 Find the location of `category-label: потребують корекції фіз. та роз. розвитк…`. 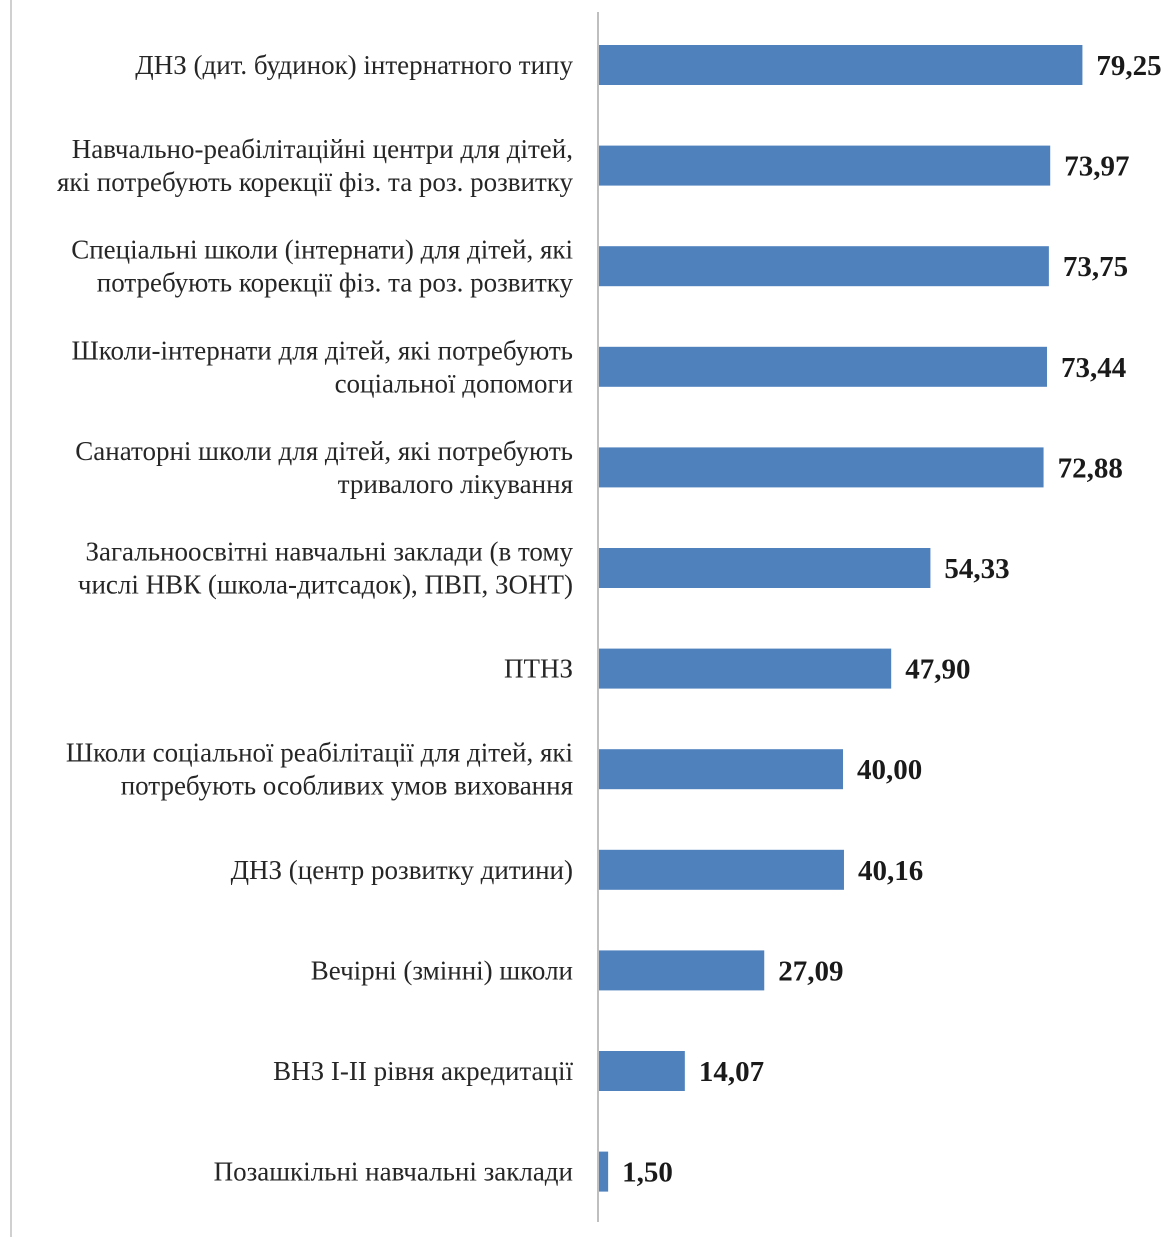

category-label: потребують корекції фіз. та роз. розвитк… is located at coordinates (335, 283).